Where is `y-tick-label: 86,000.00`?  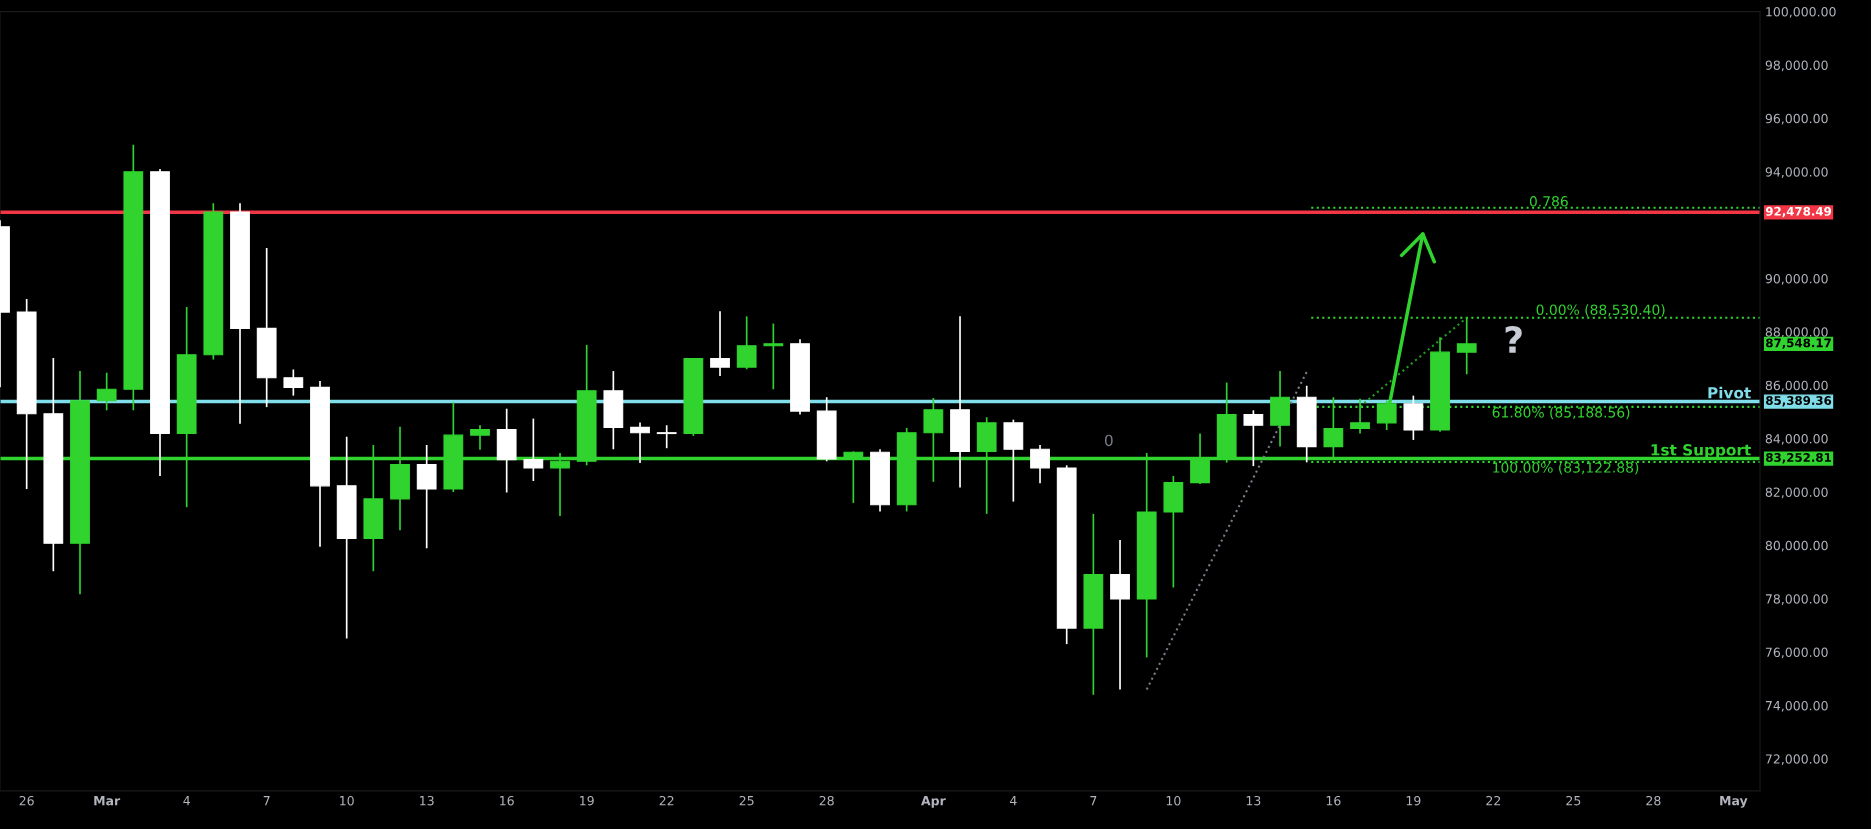
y-tick-label: 86,000.00 is located at coordinates (1796, 386).